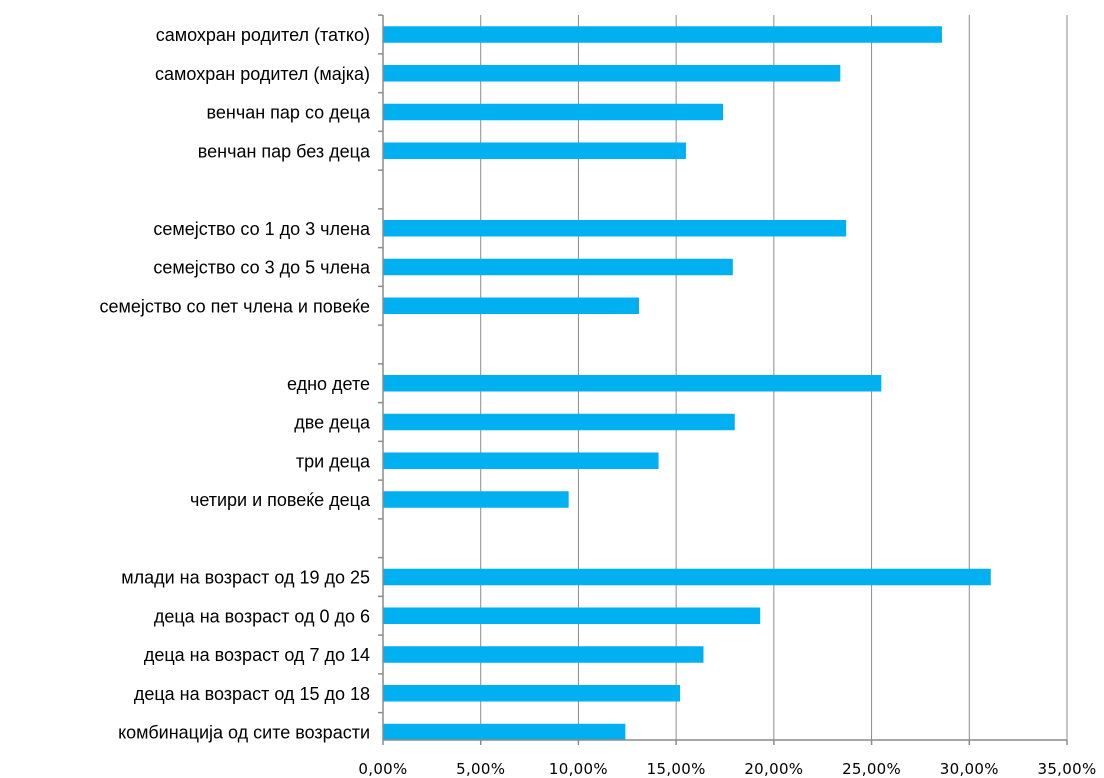  I want to click on category-label: деца на возраст од 15 до 18, so click(252, 694).